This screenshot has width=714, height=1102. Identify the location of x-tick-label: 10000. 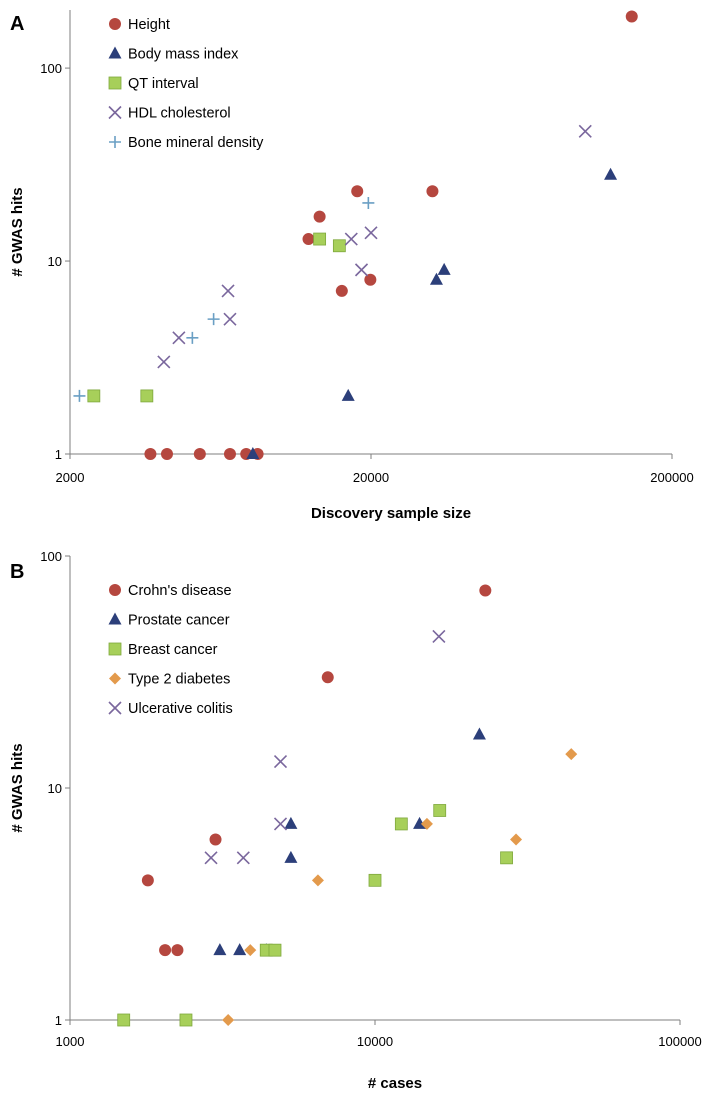
(375, 1041).